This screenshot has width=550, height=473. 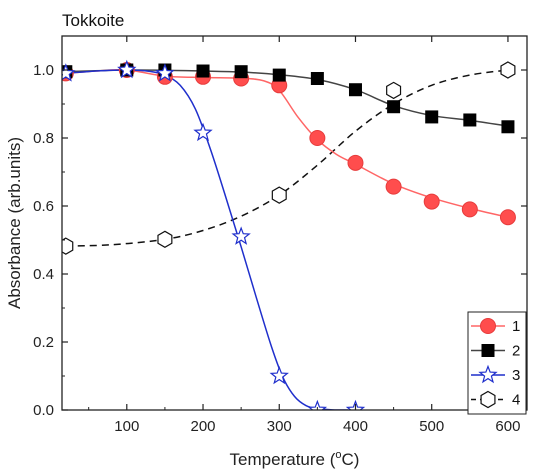 What do you see at coordinates (516, 375) in the screenshot?
I see `legend-label-3: 3` at bounding box center [516, 375].